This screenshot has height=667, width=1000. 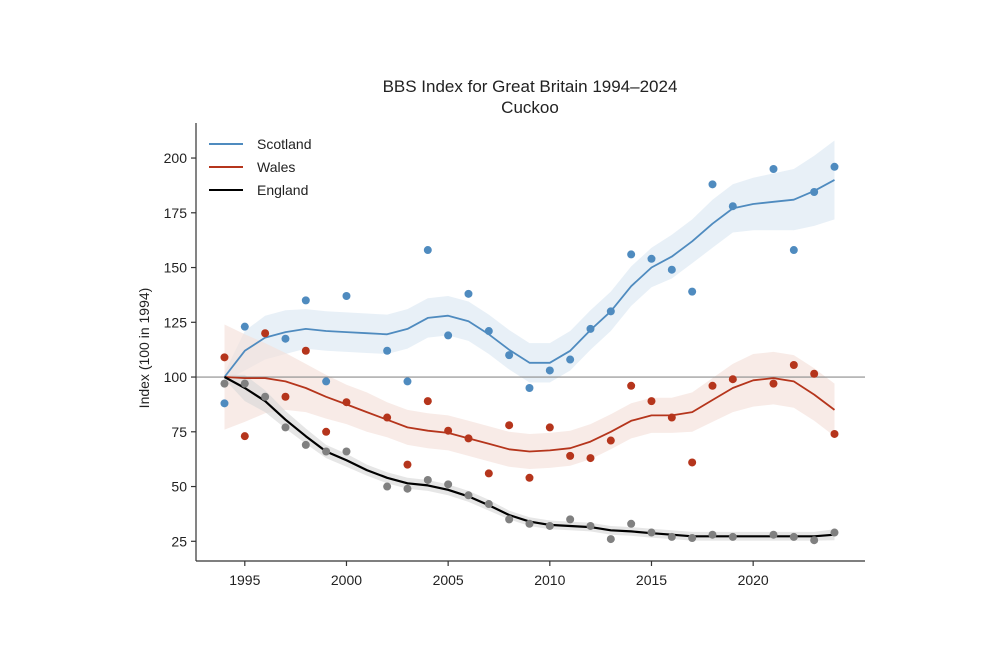 I want to click on x-tick-label: 2015, so click(x=651, y=580).